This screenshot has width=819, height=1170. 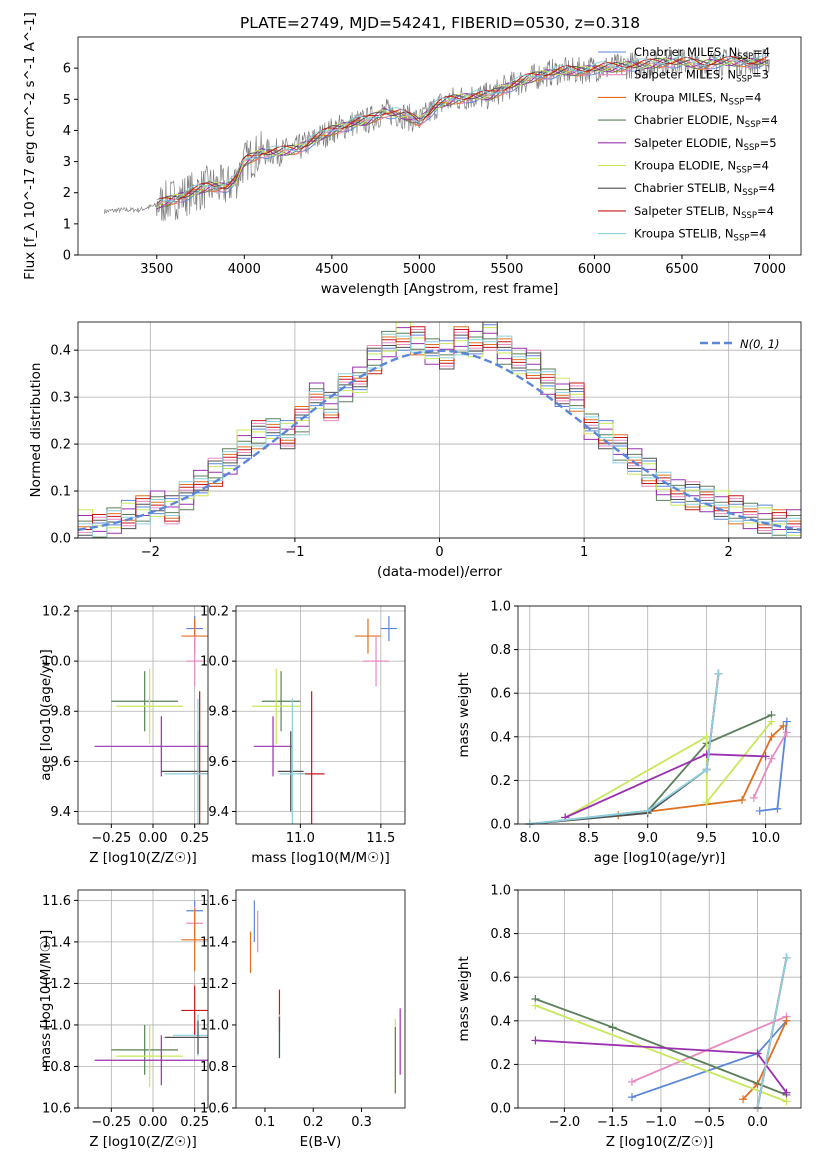 I want to click on y-tick-label: 9.6, so click(x=60, y=762).